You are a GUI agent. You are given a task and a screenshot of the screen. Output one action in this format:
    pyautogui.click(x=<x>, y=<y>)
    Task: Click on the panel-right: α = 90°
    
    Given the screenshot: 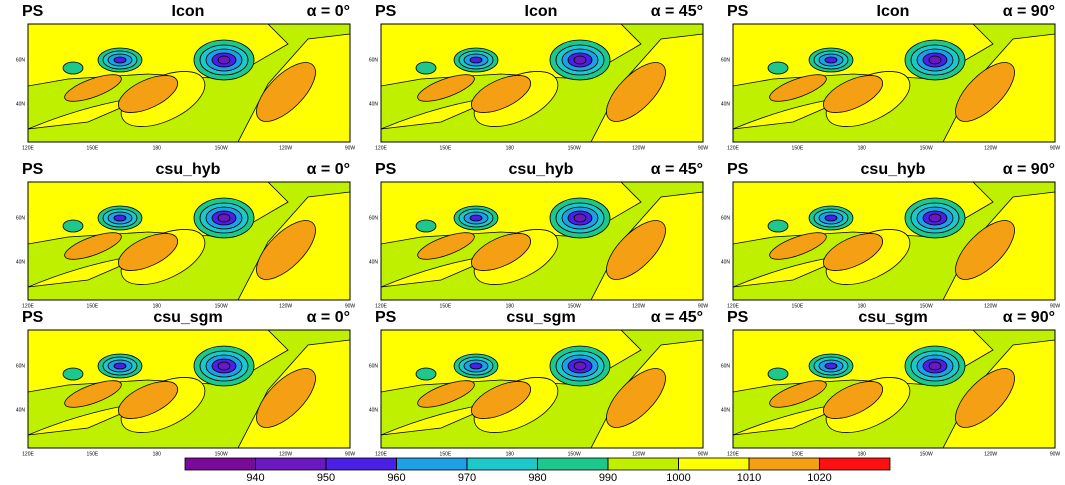 What is the action you would take?
    pyautogui.click(x=1029, y=169)
    